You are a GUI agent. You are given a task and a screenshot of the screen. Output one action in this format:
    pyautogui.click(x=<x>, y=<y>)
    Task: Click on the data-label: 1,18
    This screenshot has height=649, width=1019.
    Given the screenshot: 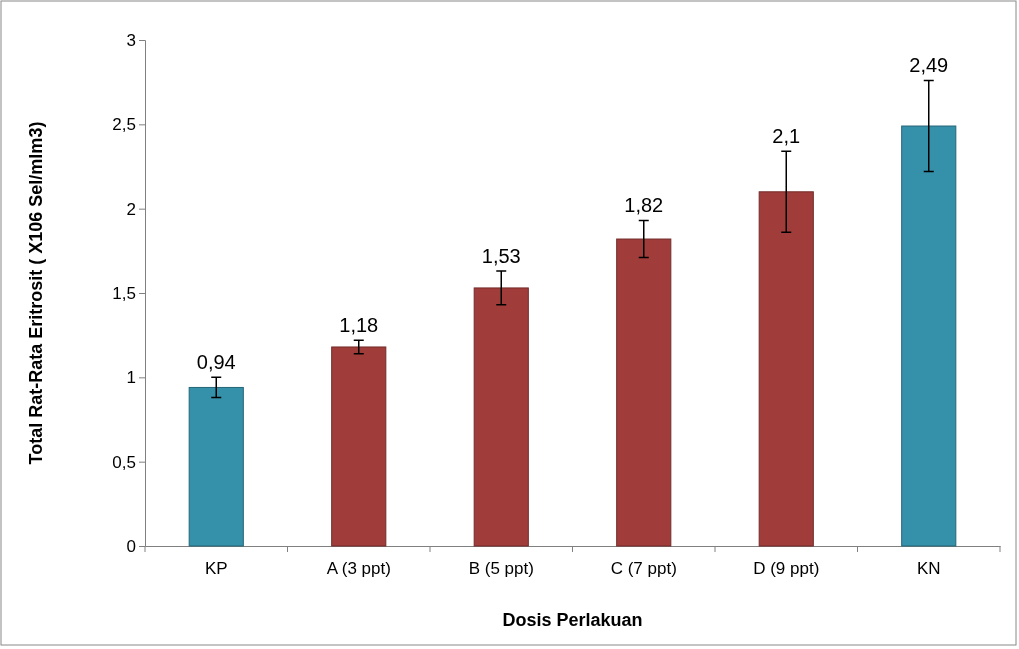 What is the action you would take?
    pyautogui.click(x=359, y=325)
    